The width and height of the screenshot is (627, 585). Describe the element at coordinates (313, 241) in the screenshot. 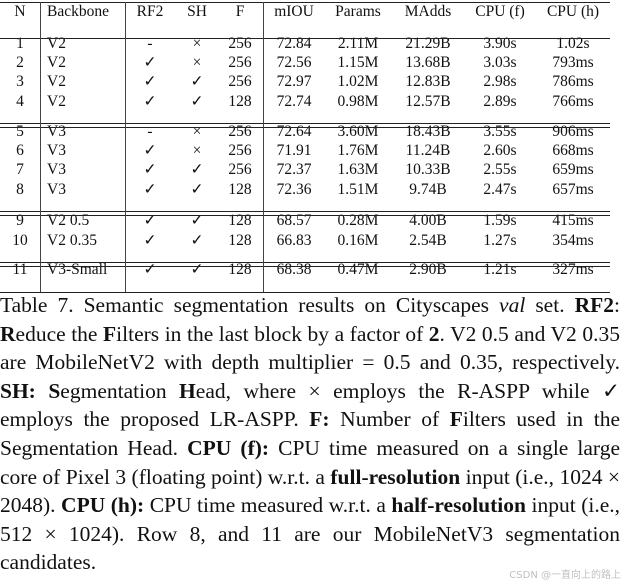

I see `table-row: 10 V2 0.35 ✓ ✓ 128 66.83 0.16M 2.54B 1.27s 354ms` at that location.